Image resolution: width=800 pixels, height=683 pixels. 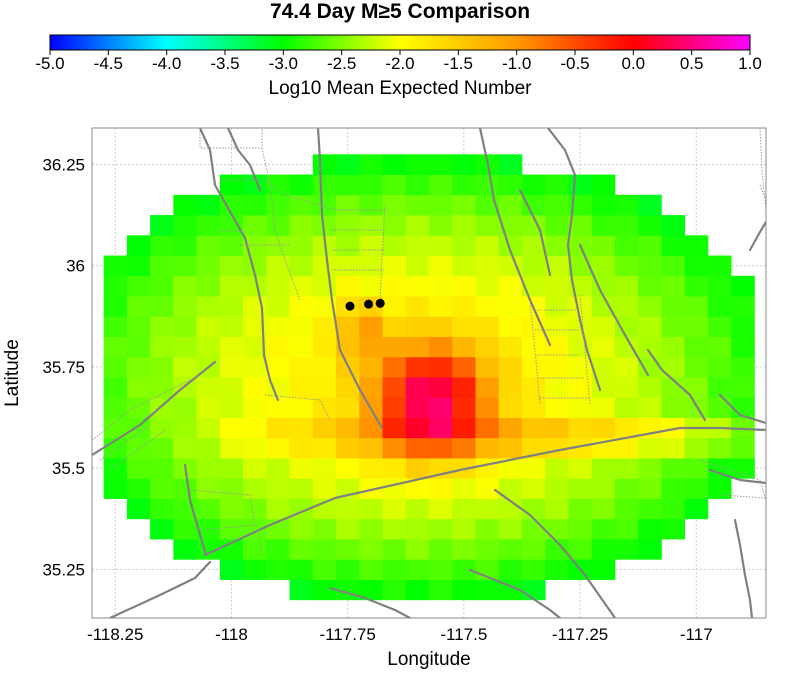 What do you see at coordinates (166, 63) in the screenshot?
I see `colorbar-tick-label: -4.0` at bounding box center [166, 63].